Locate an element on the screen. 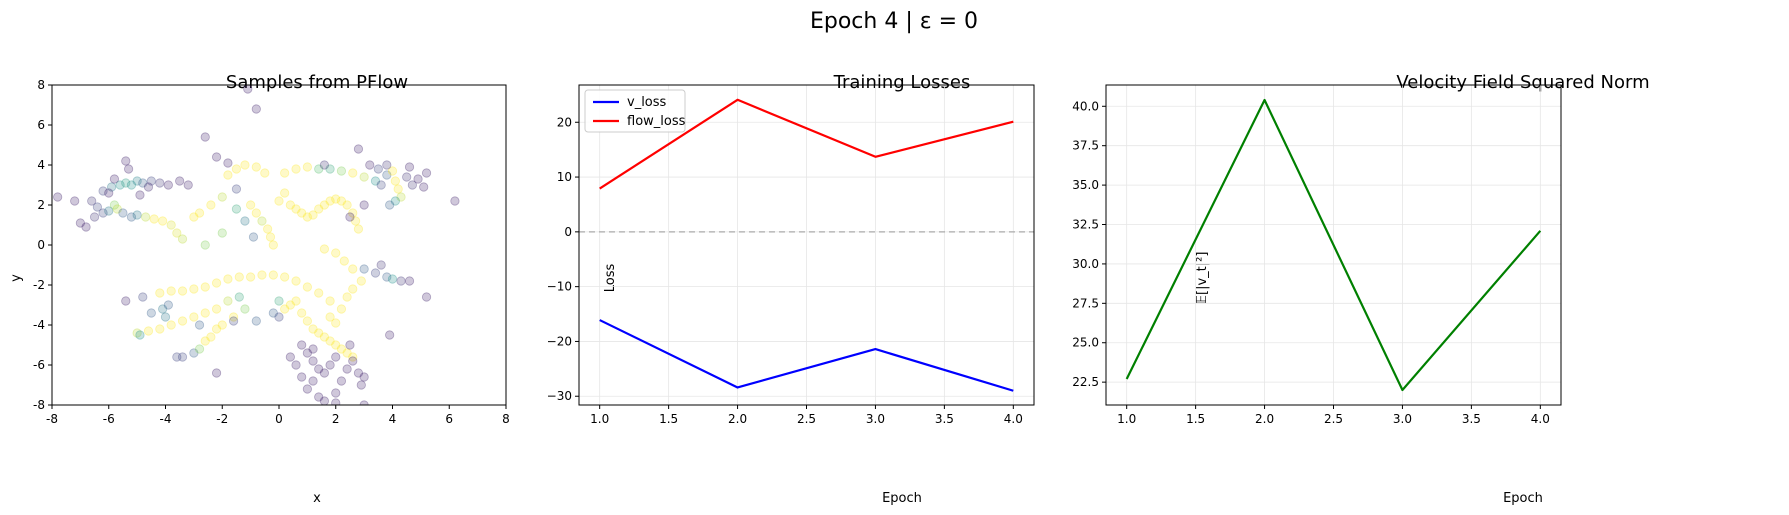 Image resolution: width=1789 pixels, height=515 pixels. x-tick-label: 4.0 is located at coordinates (1013, 419).